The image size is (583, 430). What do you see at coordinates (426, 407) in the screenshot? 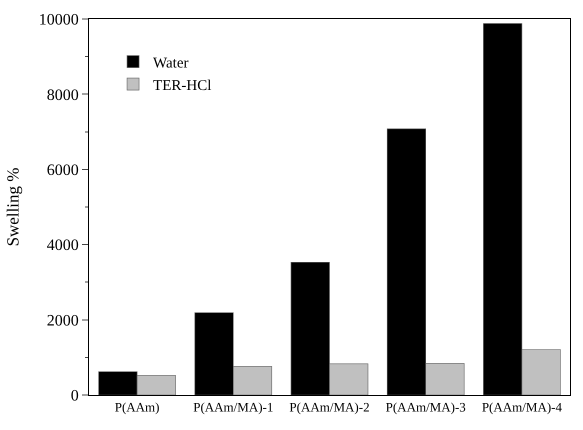
I see `x-tick-label: P(AAm/MA)-3` at bounding box center [426, 407].